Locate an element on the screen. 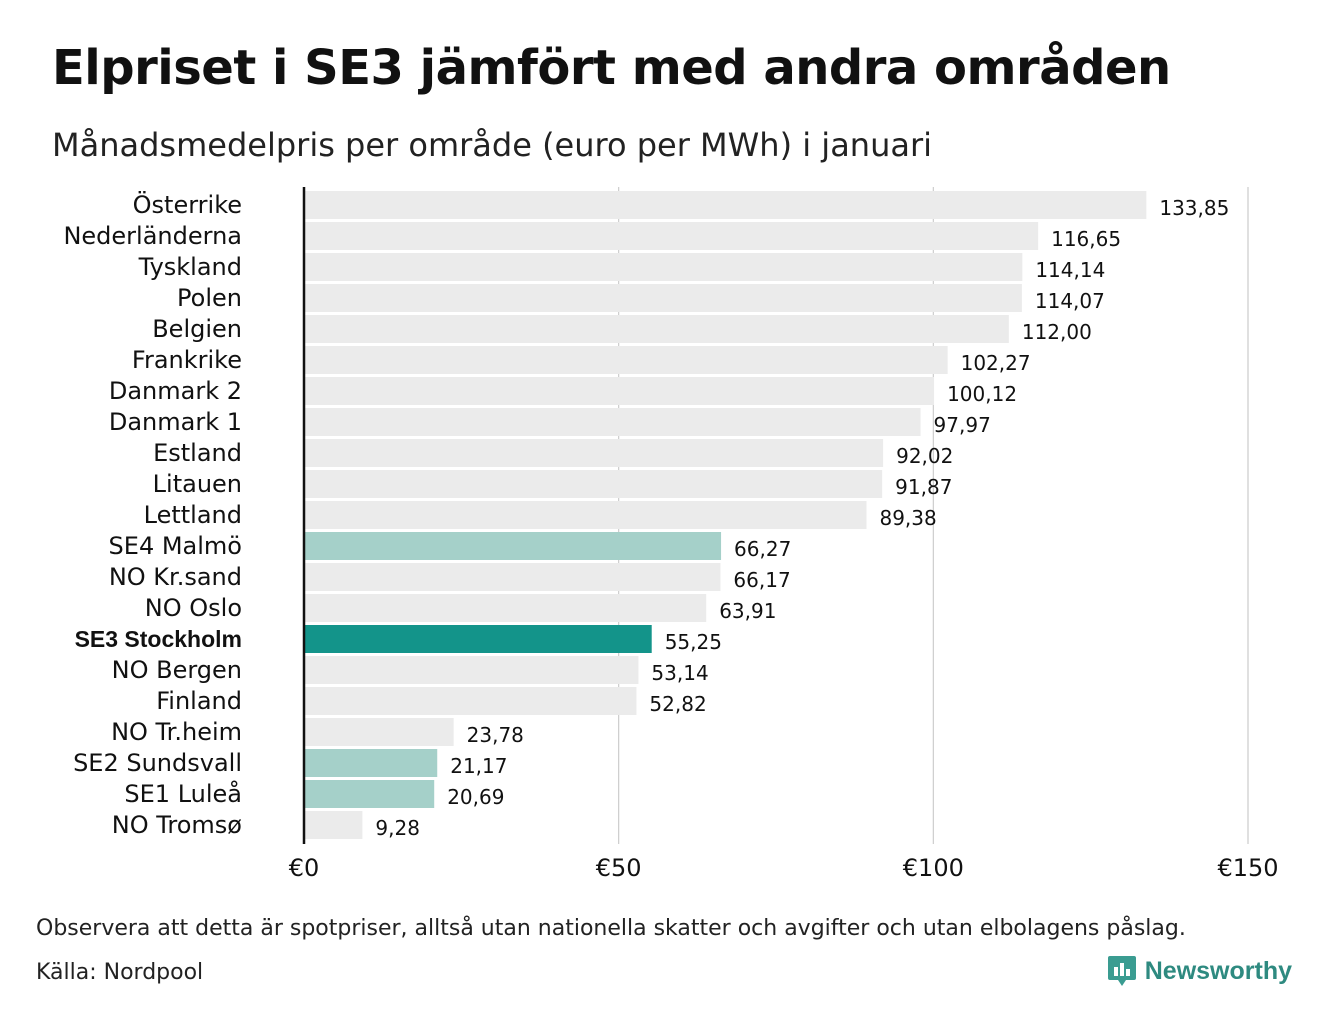 This screenshot has width=1340, height=1020. category-label: SE2 Sundsvall is located at coordinates (157, 763).